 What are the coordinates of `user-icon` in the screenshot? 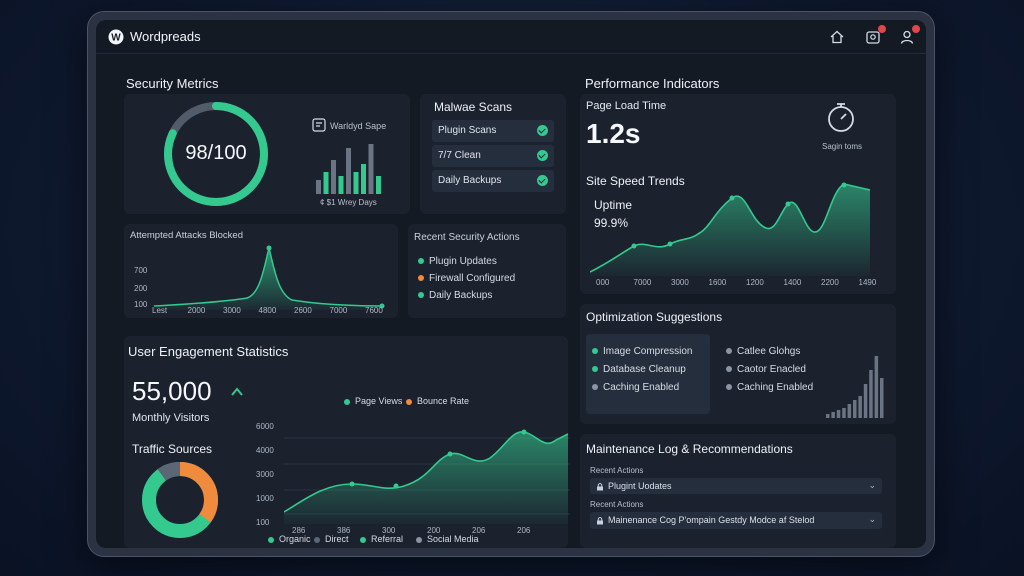 It's located at (907, 37).